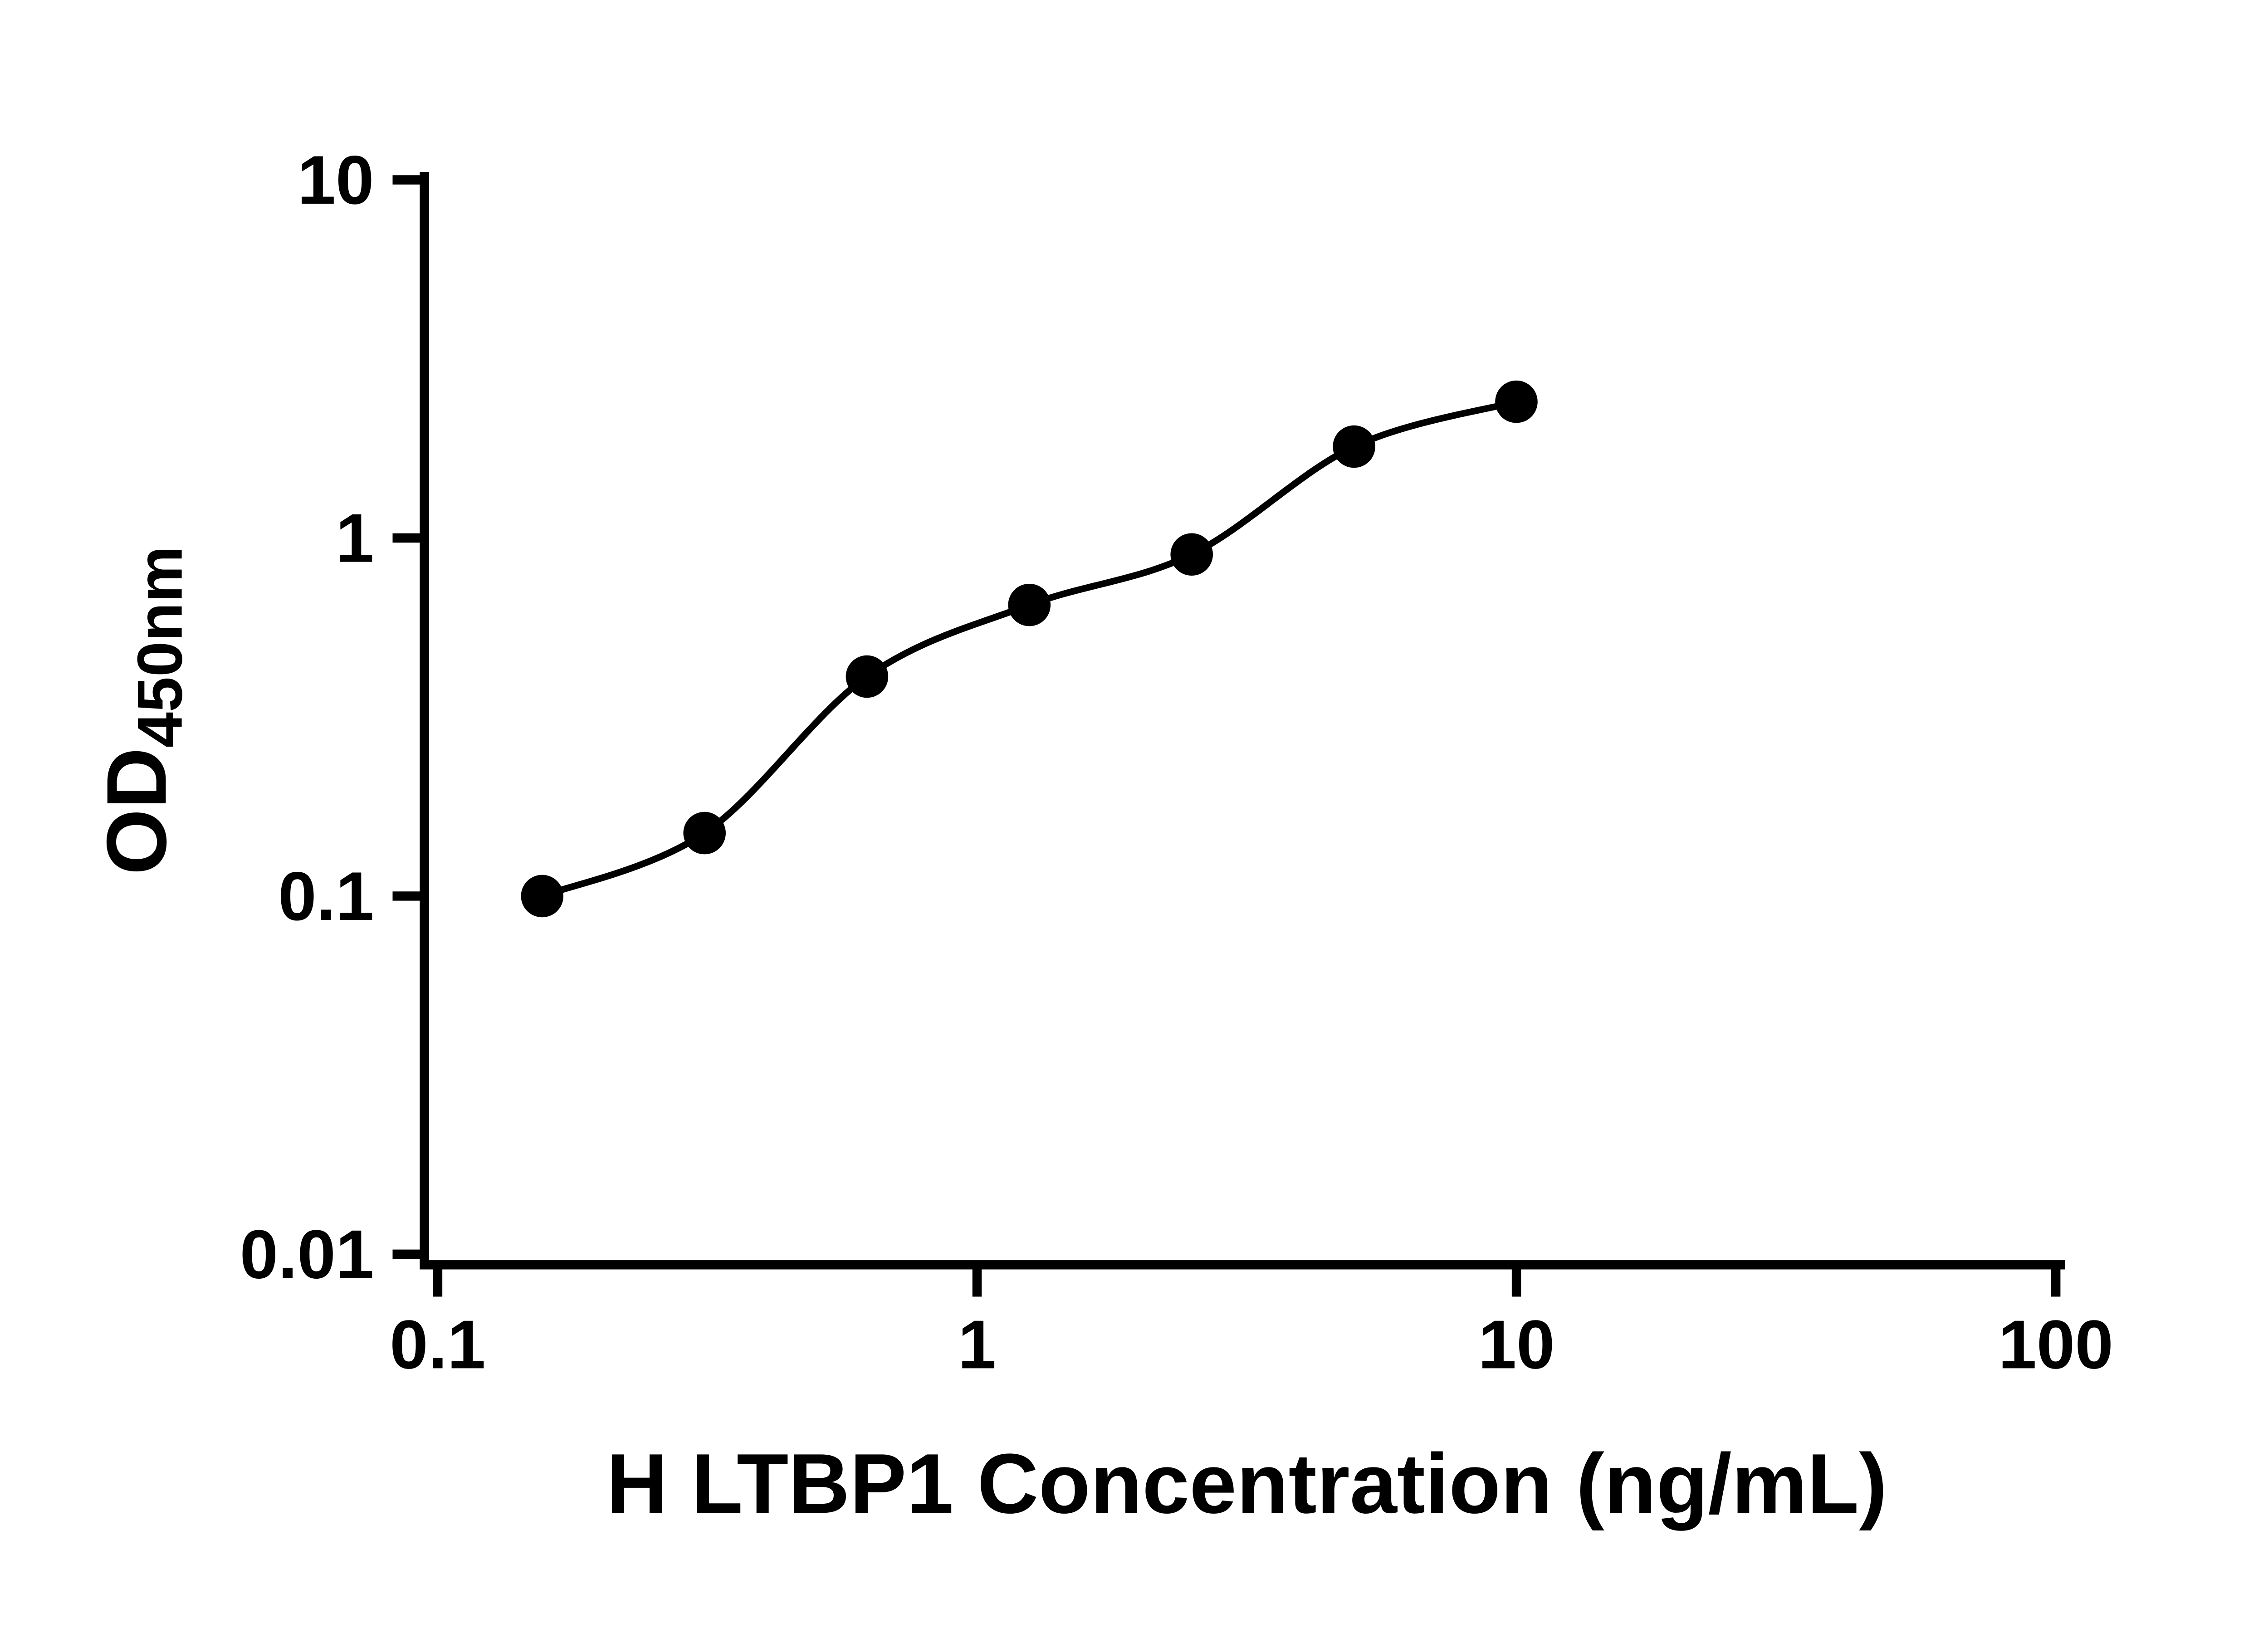  What do you see at coordinates (2056, 1344) in the screenshot?
I see `x-tick-label: 100` at bounding box center [2056, 1344].